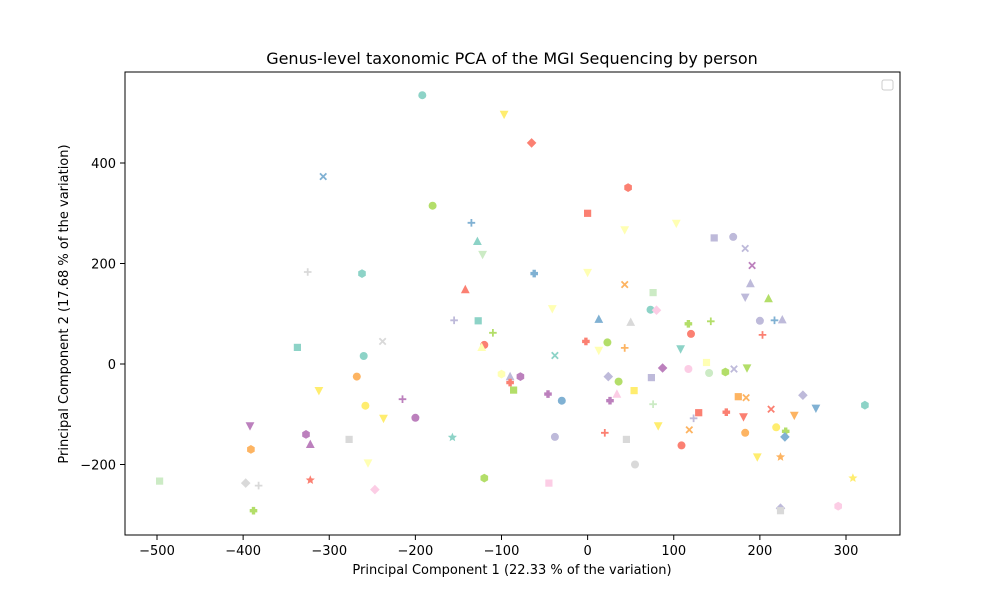  Describe the element at coordinates (498, 547) in the screenshot. I see `x-axis-ticks: −500 −400 −300 −200 −100 0 100 200 300` at that location.